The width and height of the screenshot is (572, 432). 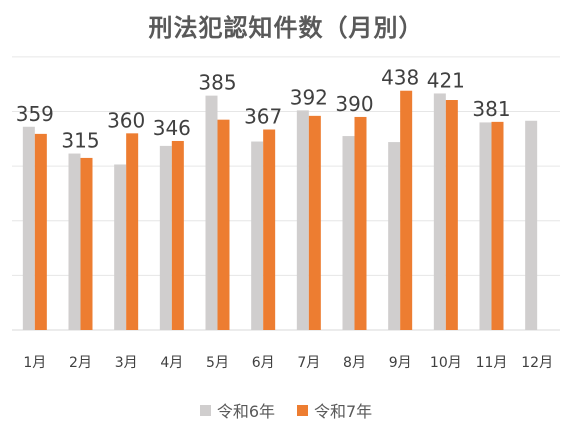 I want to click on data-label-4: 346, so click(x=172, y=128).